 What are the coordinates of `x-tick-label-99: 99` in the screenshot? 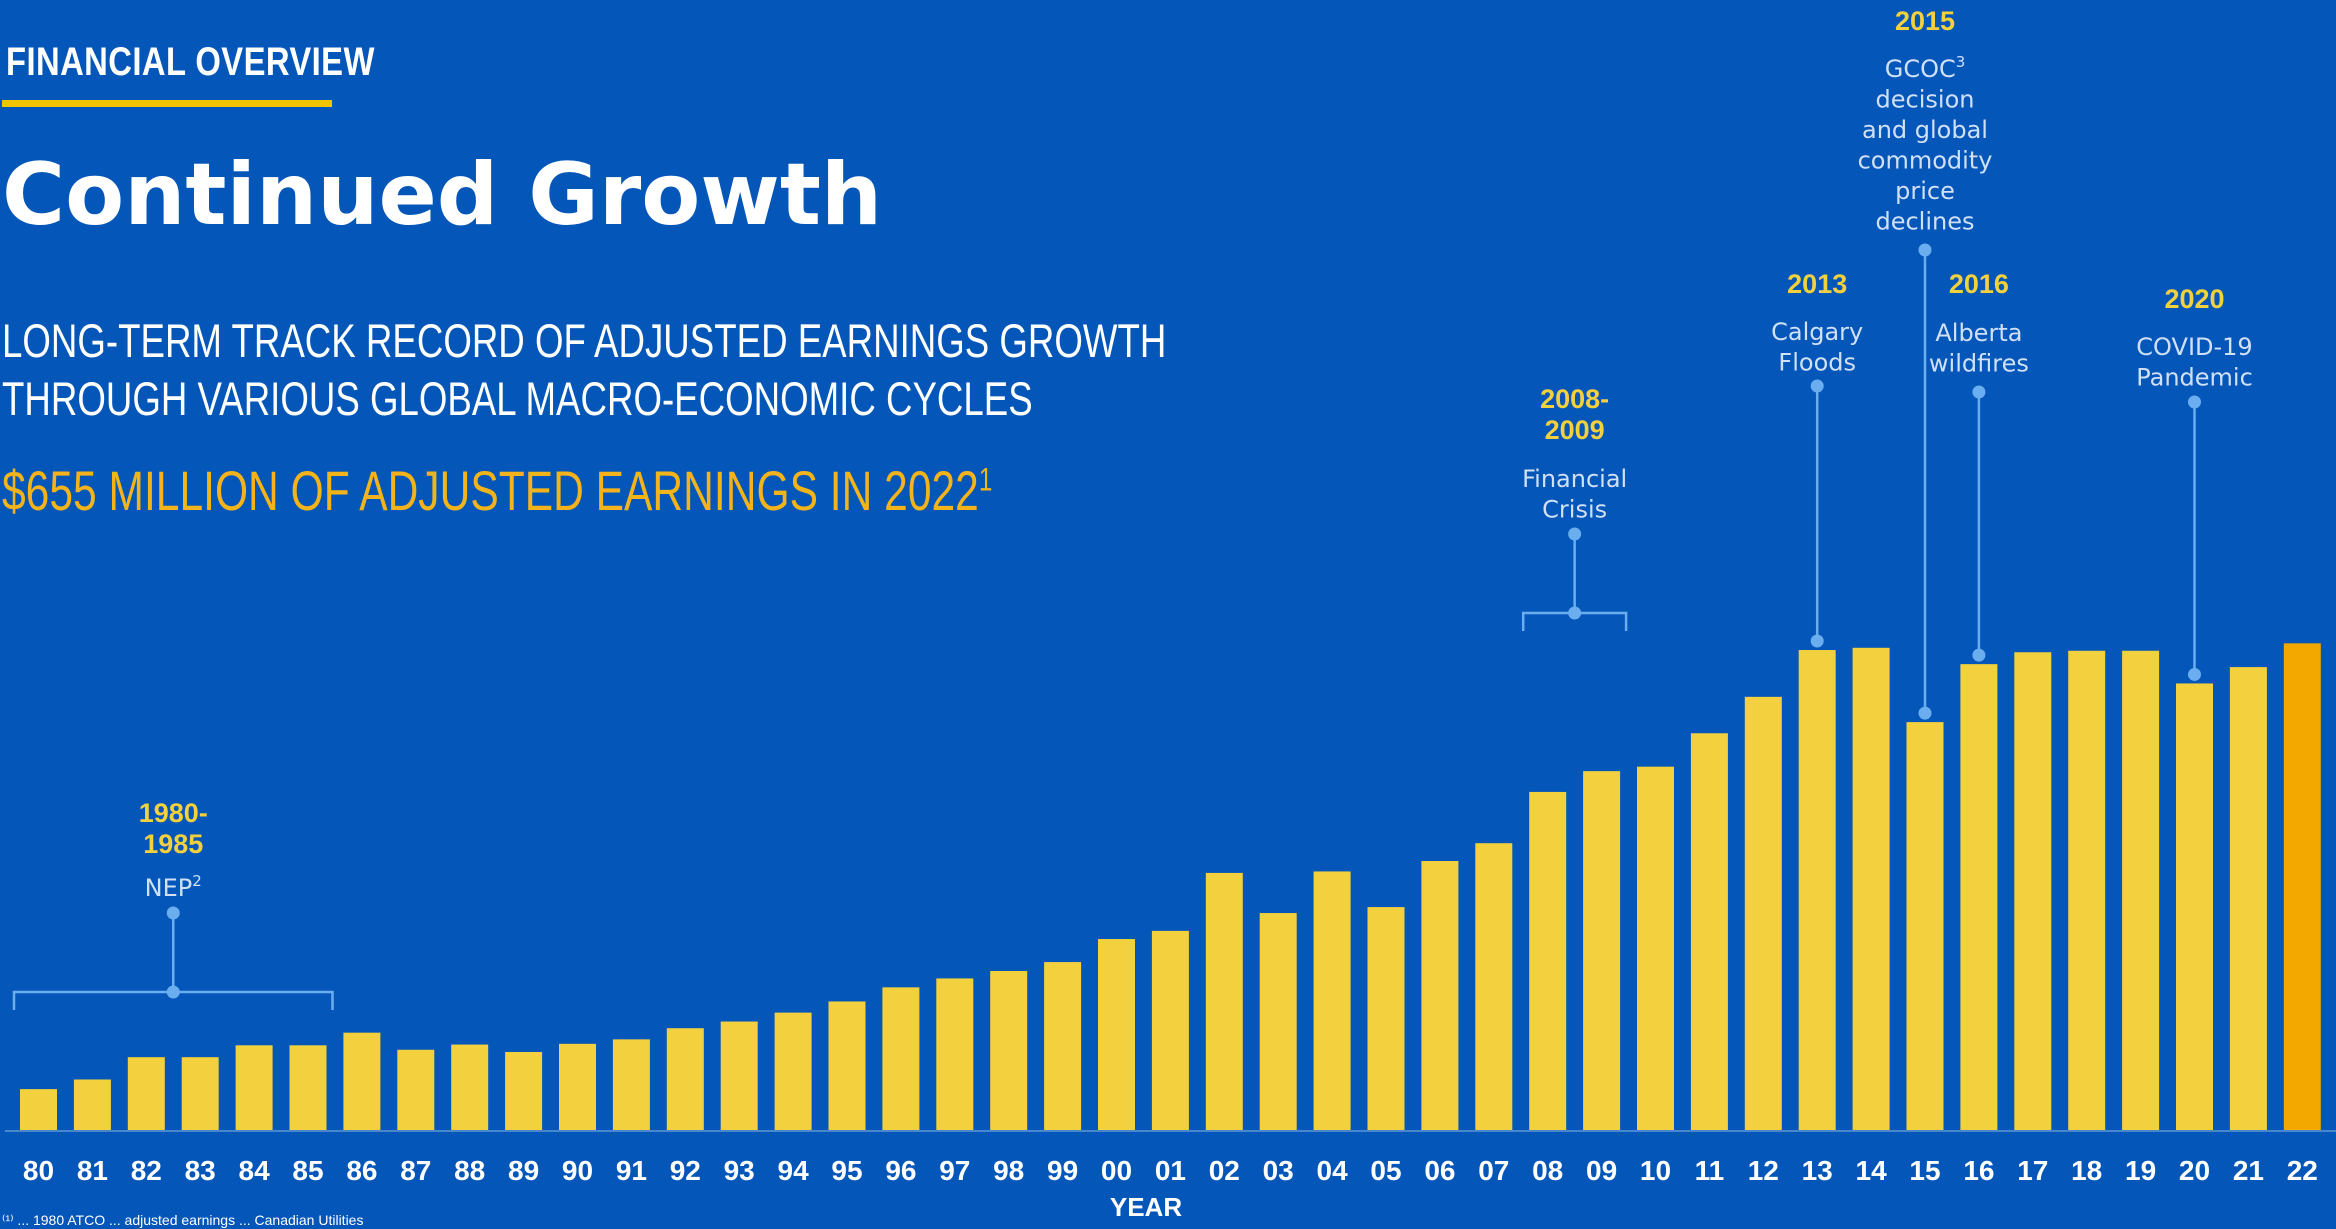 It's located at (1062, 1170).